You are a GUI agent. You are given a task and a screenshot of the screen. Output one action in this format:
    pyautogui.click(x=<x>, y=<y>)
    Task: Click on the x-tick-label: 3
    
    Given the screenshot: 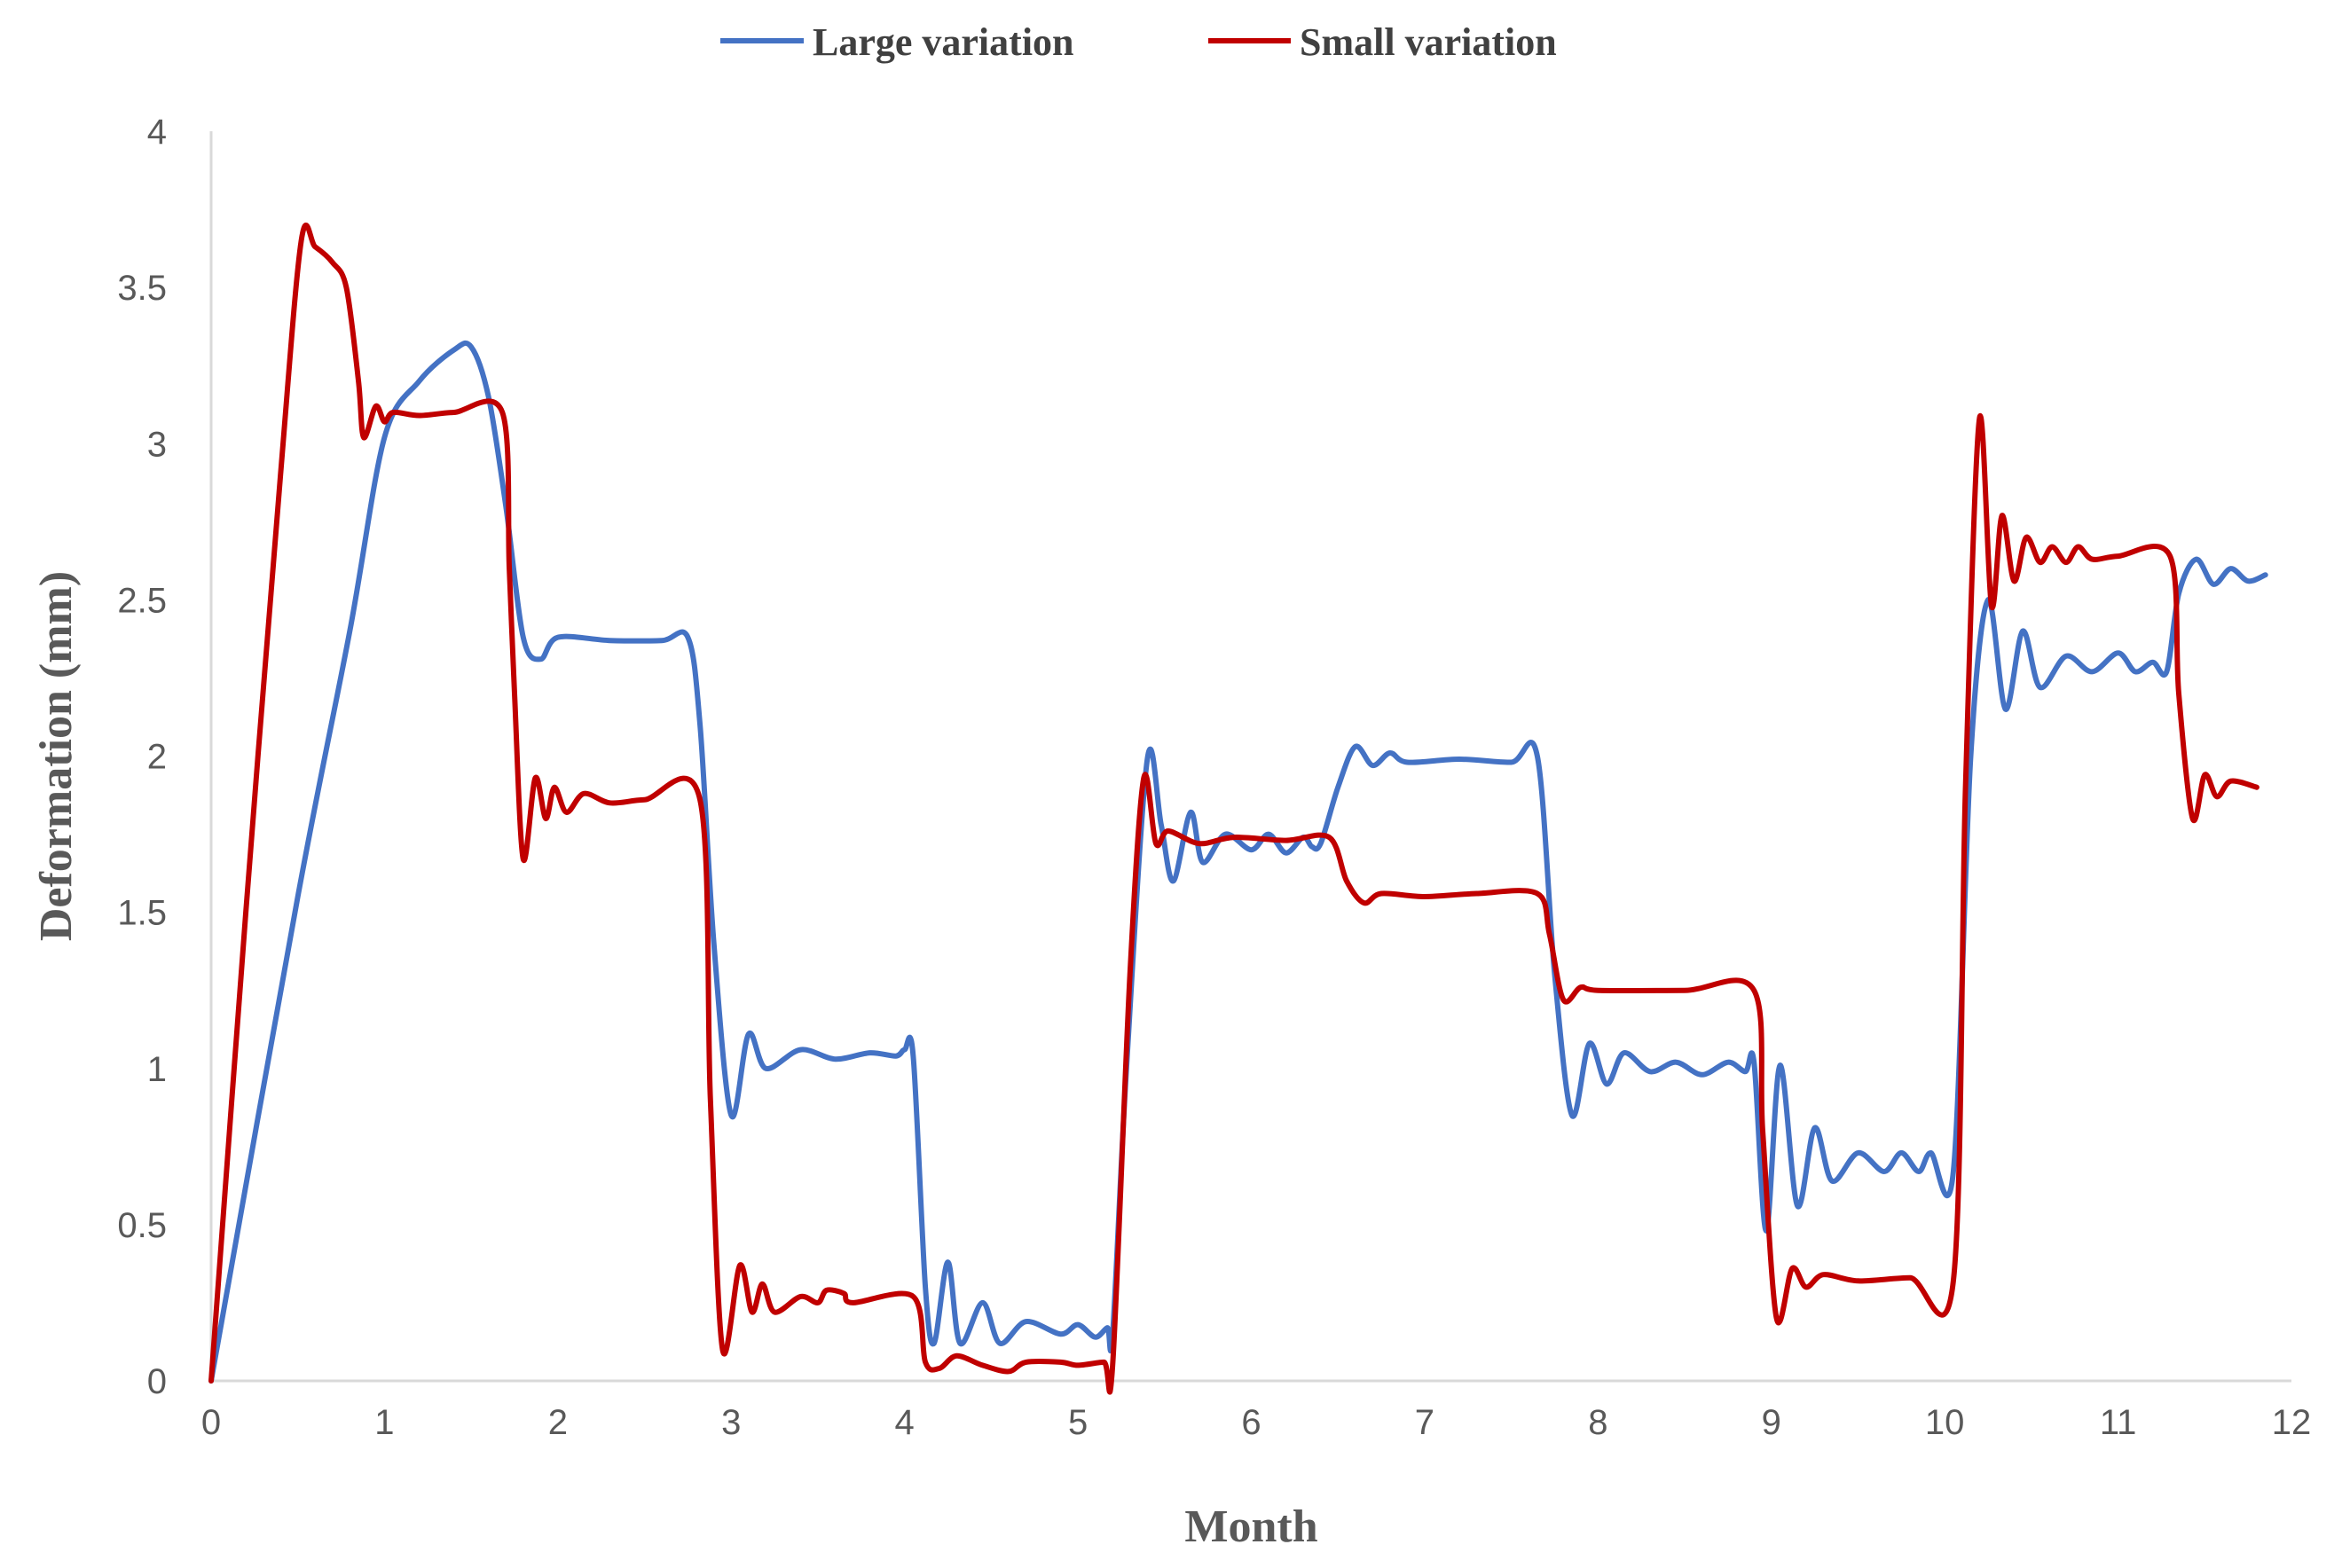 What is the action you would take?
    pyautogui.click(x=731, y=1422)
    